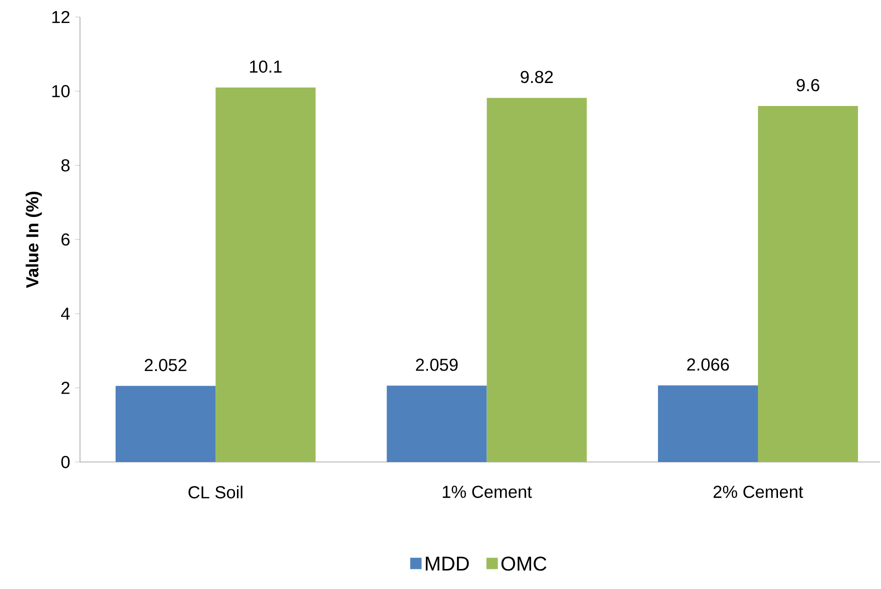 This screenshot has width=881, height=589. What do you see at coordinates (61, 17) in the screenshot?
I see `y-tick-label: 12` at bounding box center [61, 17].